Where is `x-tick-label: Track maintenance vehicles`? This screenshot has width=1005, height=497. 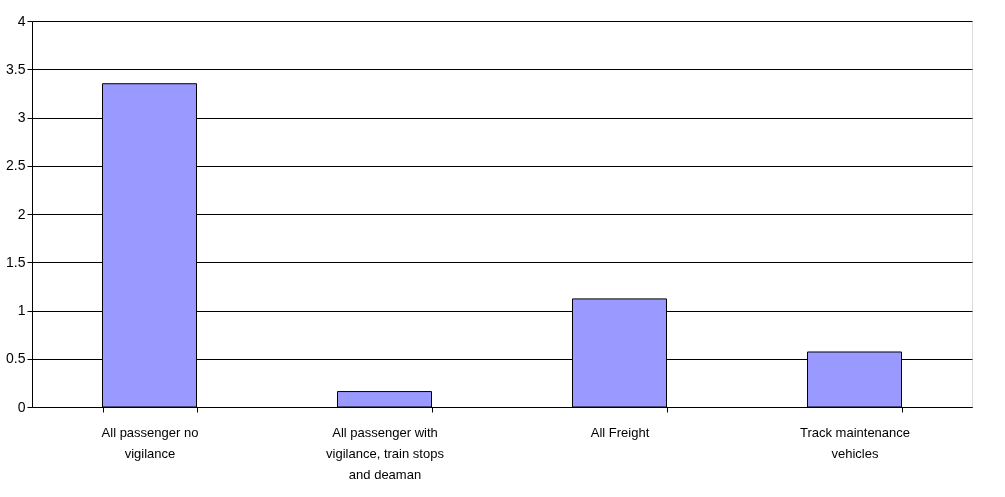 x-tick-label: Track maintenance vehicles is located at coordinates (855, 442).